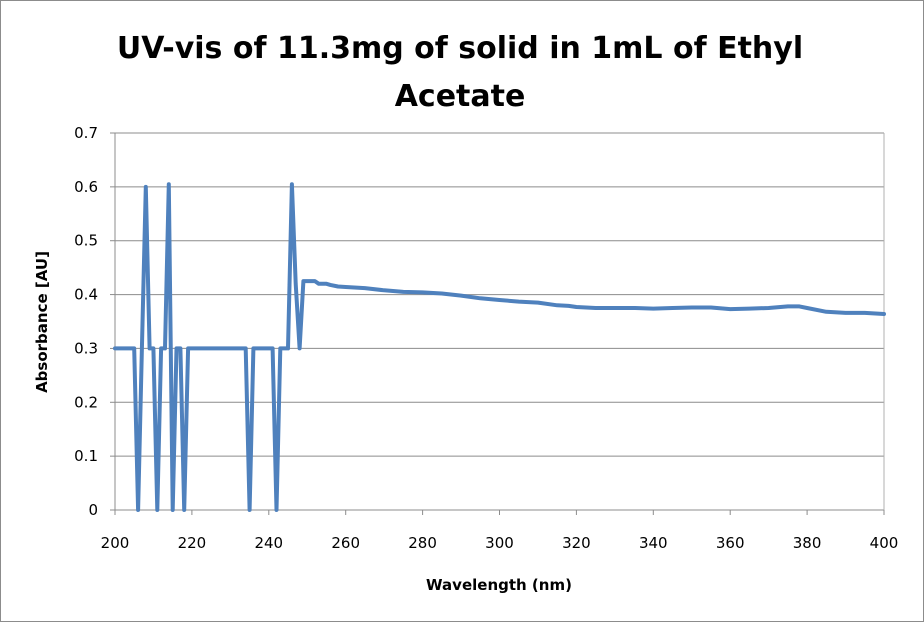  Describe the element at coordinates (86, 456) in the screenshot. I see `y-tick-label: 0.1` at that location.